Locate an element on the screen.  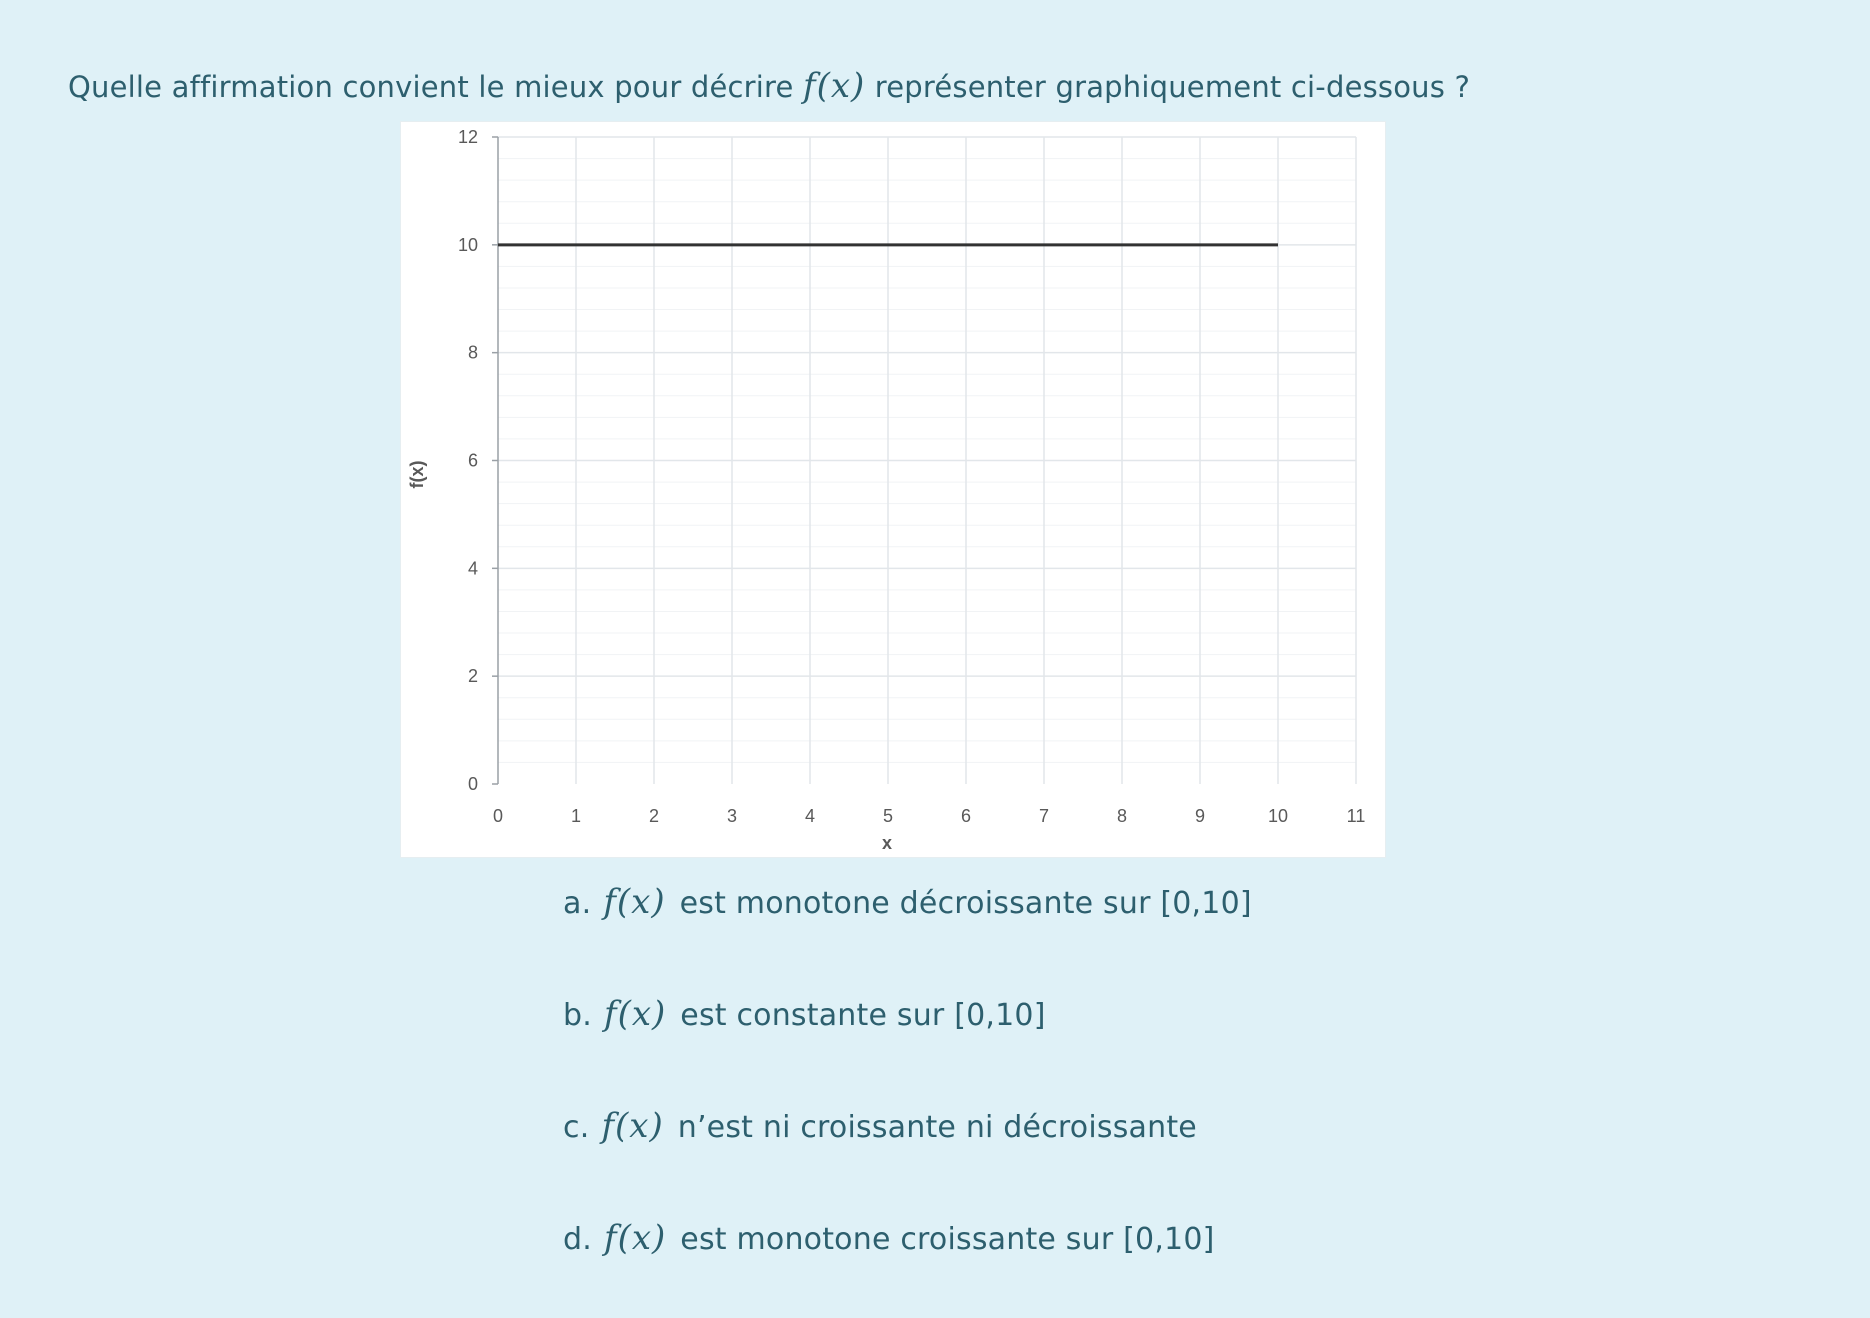
y-tick-label: 6 is located at coordinates (473, 461).